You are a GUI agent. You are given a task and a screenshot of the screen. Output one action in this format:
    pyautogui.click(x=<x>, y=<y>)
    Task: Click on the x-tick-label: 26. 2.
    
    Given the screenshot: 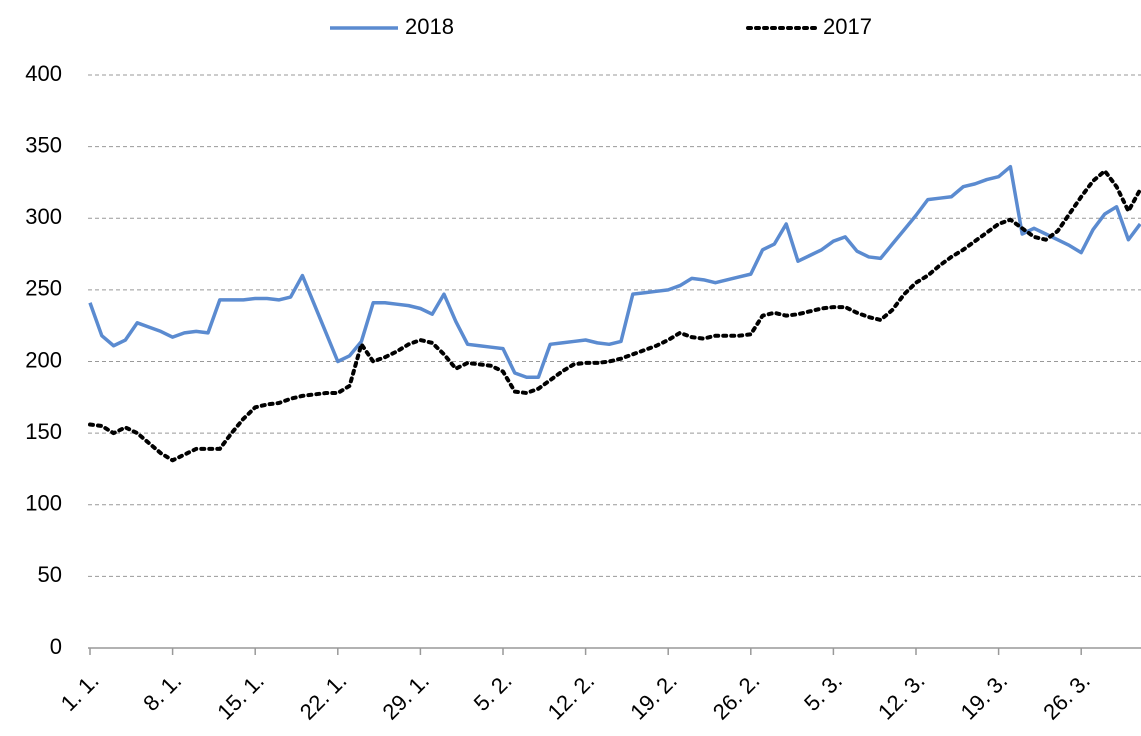 What is the action you would take?
    pyautogui.click(x=736, y=696)
    